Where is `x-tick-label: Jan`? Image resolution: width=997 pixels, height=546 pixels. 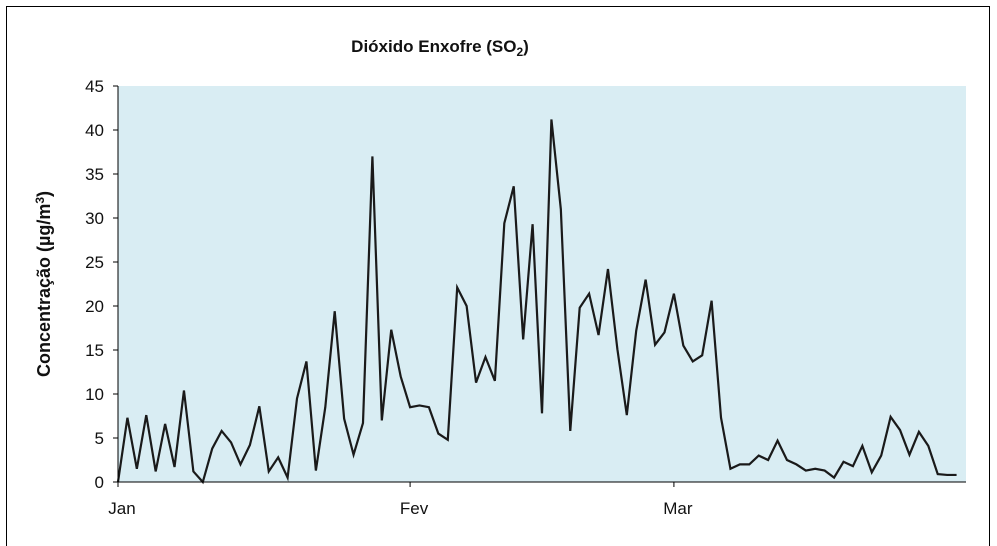
x-tick-label: Jan is located at coordinates (121, 508).